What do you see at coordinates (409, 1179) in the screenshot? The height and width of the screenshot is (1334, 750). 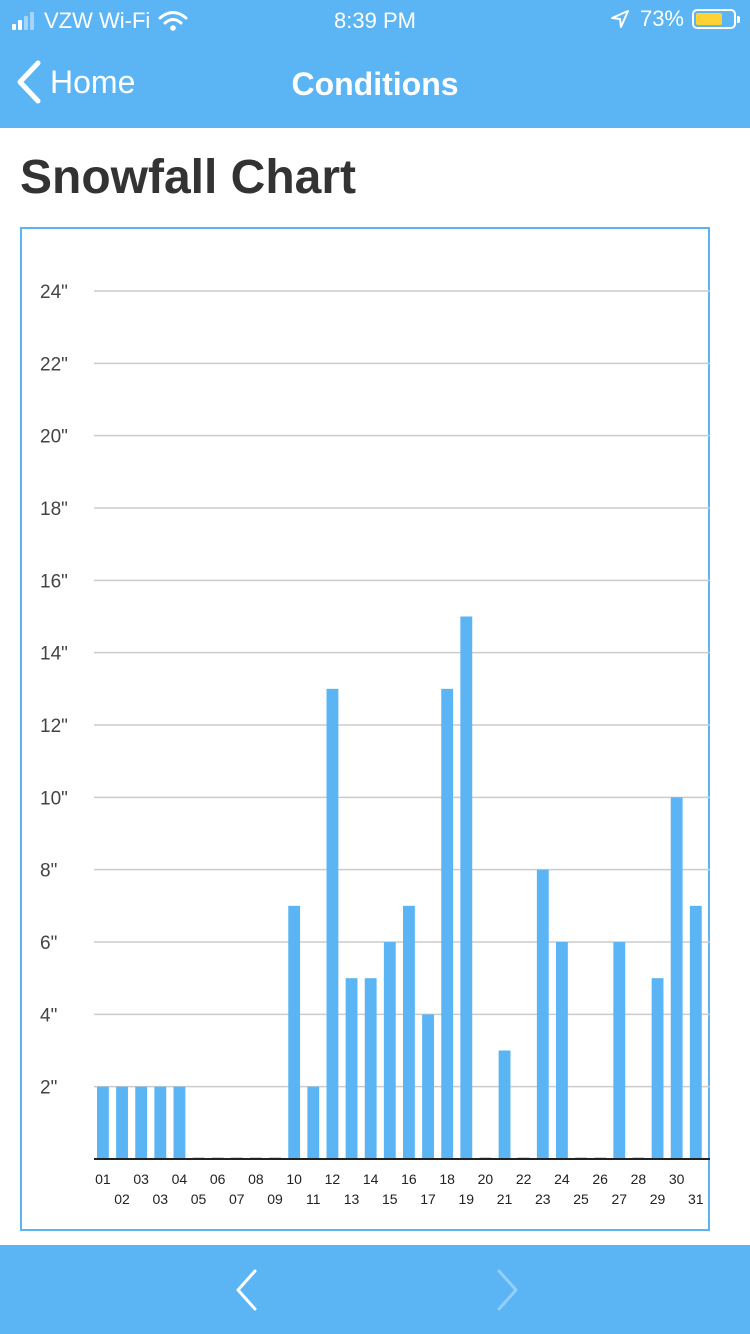 I see `x-tick-label: 16` at bounding box center [409, 1179].